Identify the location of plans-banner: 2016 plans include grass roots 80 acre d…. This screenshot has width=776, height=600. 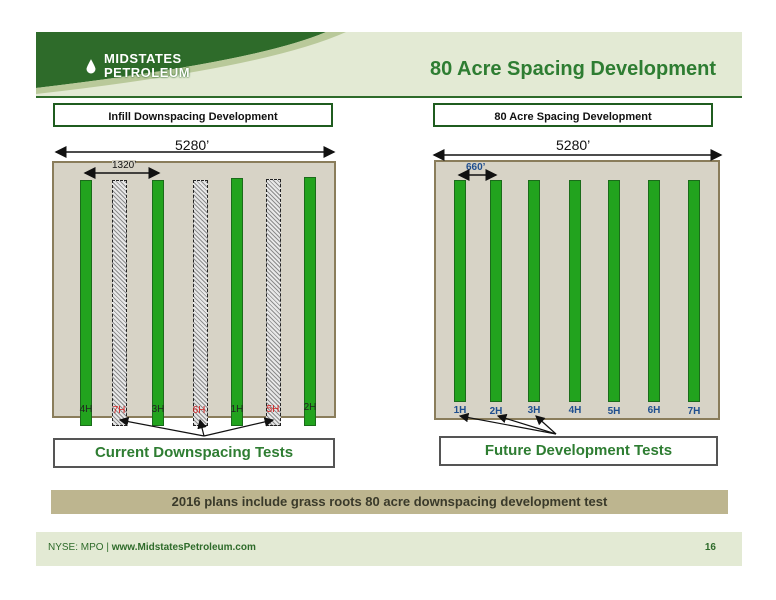
(389, 502).